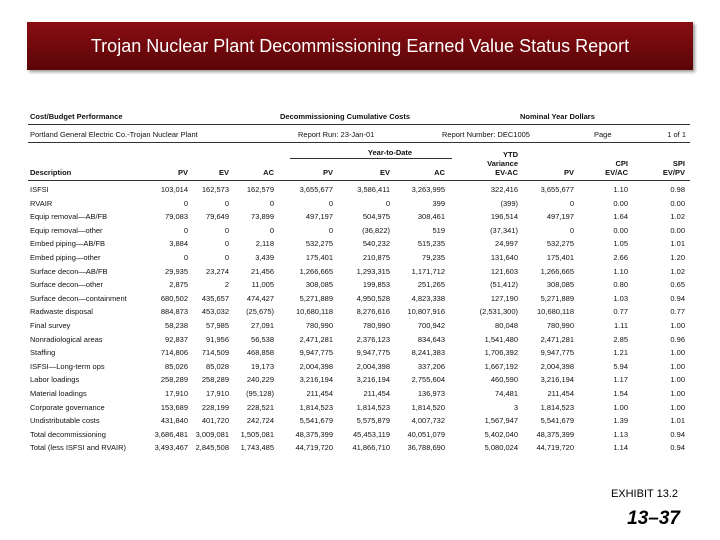 This screenshot has width=720, height=540. Describe the element at coordinates (212, 434) in the screenshot. I see `cell: 3,009,081` at that location.